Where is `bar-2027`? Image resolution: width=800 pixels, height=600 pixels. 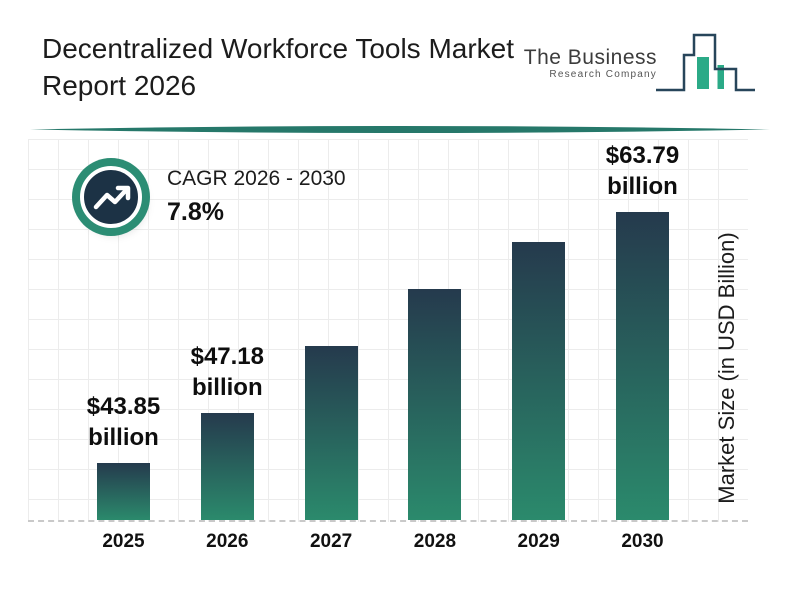 bar-2027 is located at coordinates (331, 433).